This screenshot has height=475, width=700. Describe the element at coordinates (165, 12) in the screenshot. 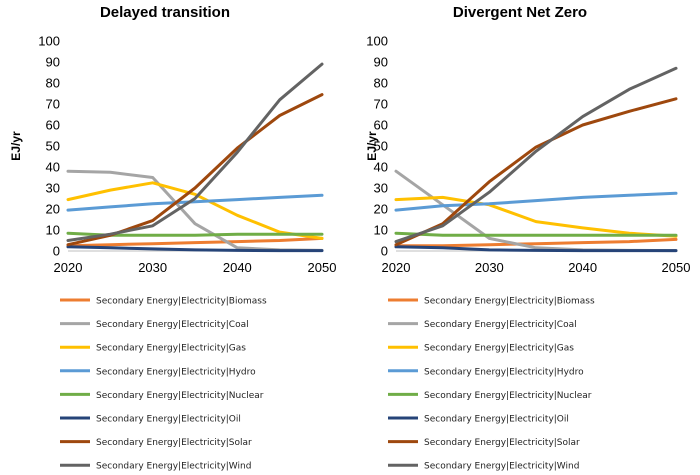

I see `chart-title: Delayed transition` at that location.